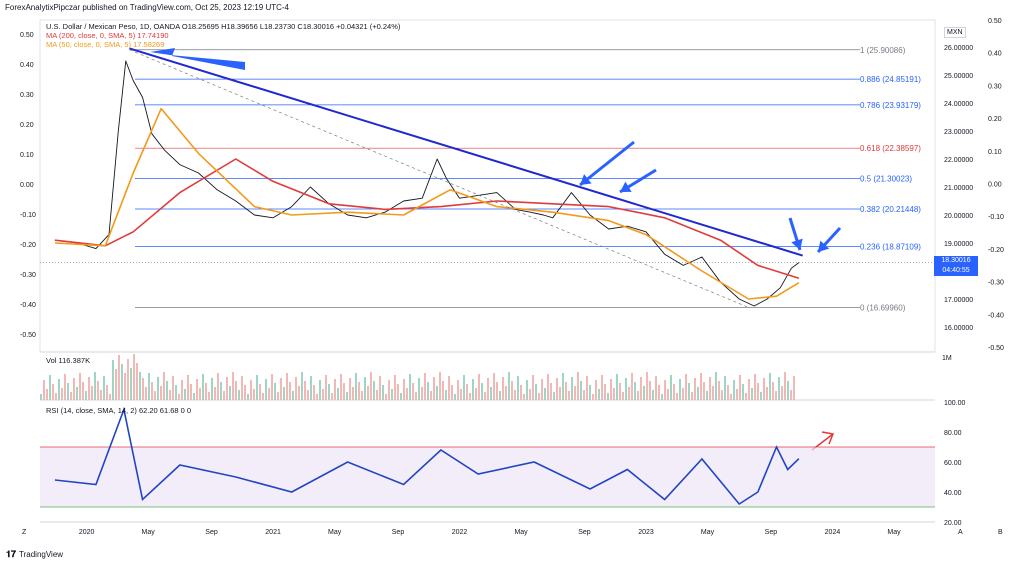 The width and height of the screenshot is (1024, 566). What do you see at coordinates (947, 358) in the screenshot?
I see `volume-axis-tick: 1M` at bounding box center [947, 358].